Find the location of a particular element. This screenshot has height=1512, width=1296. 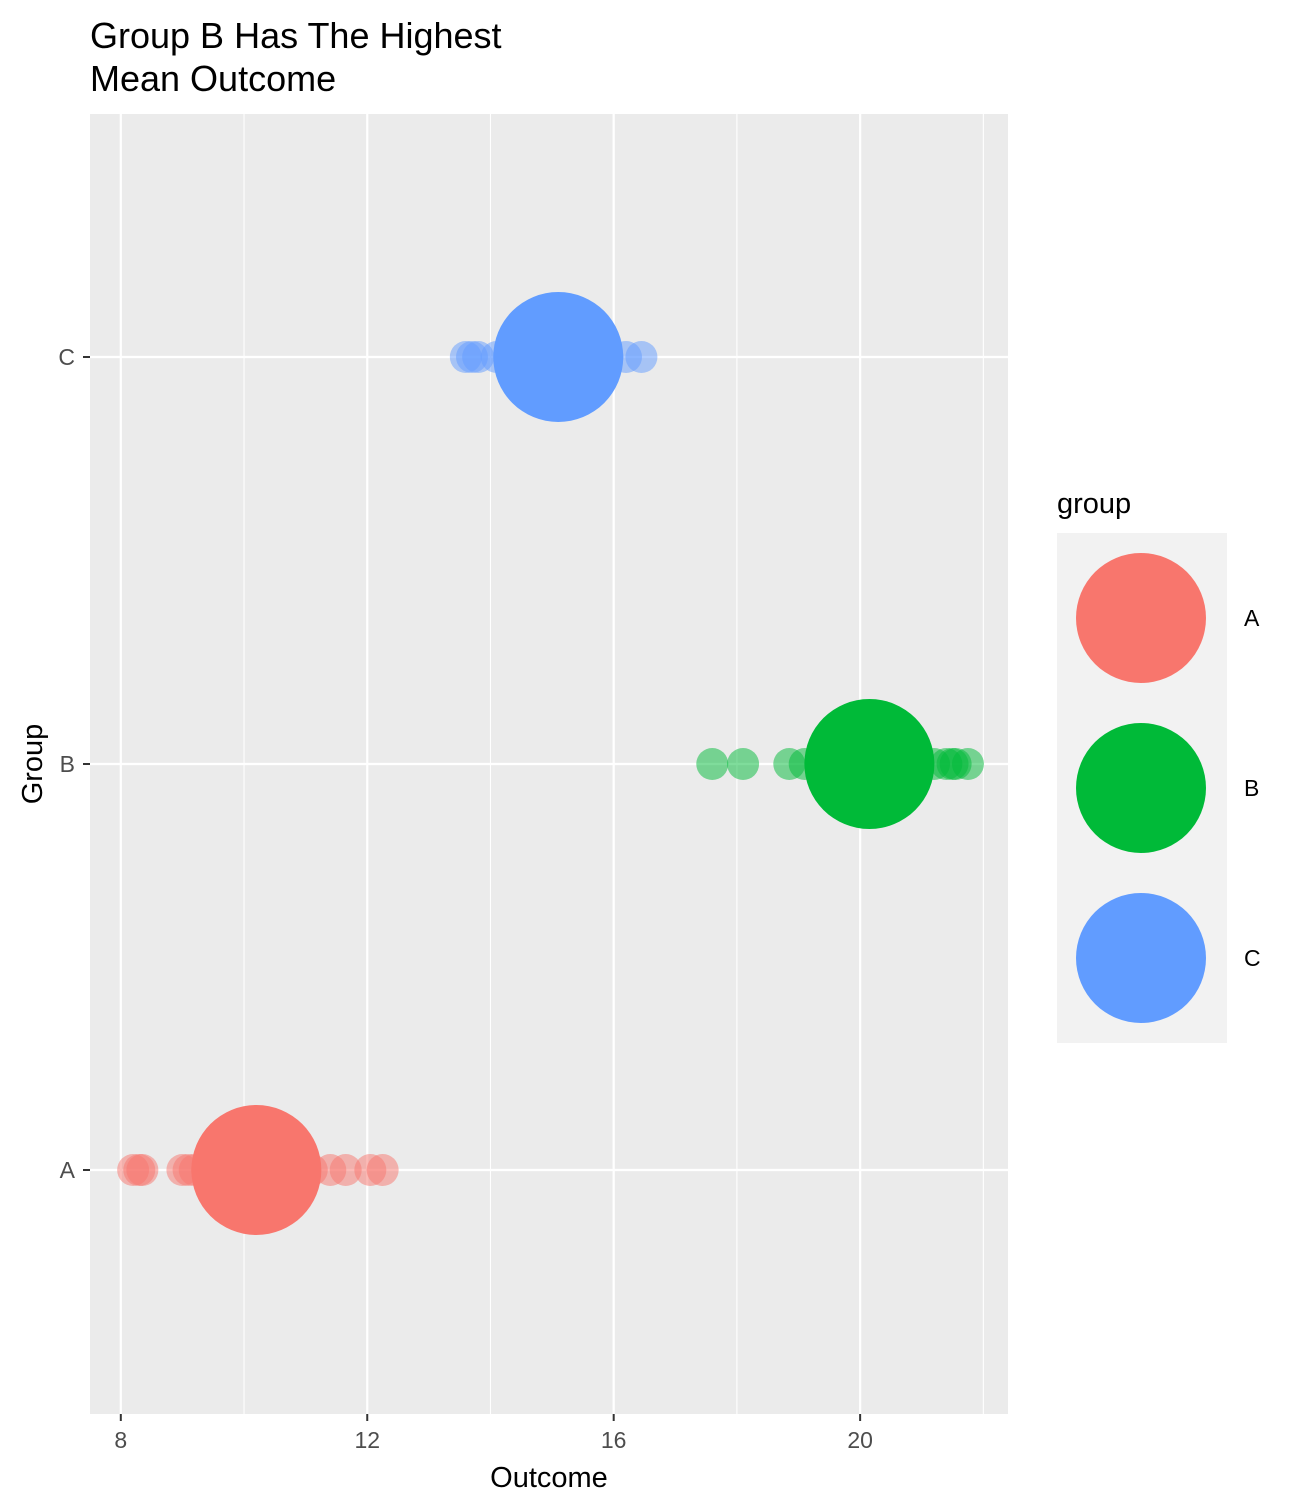

legend-key-b is located at coordinates (1141, 788).